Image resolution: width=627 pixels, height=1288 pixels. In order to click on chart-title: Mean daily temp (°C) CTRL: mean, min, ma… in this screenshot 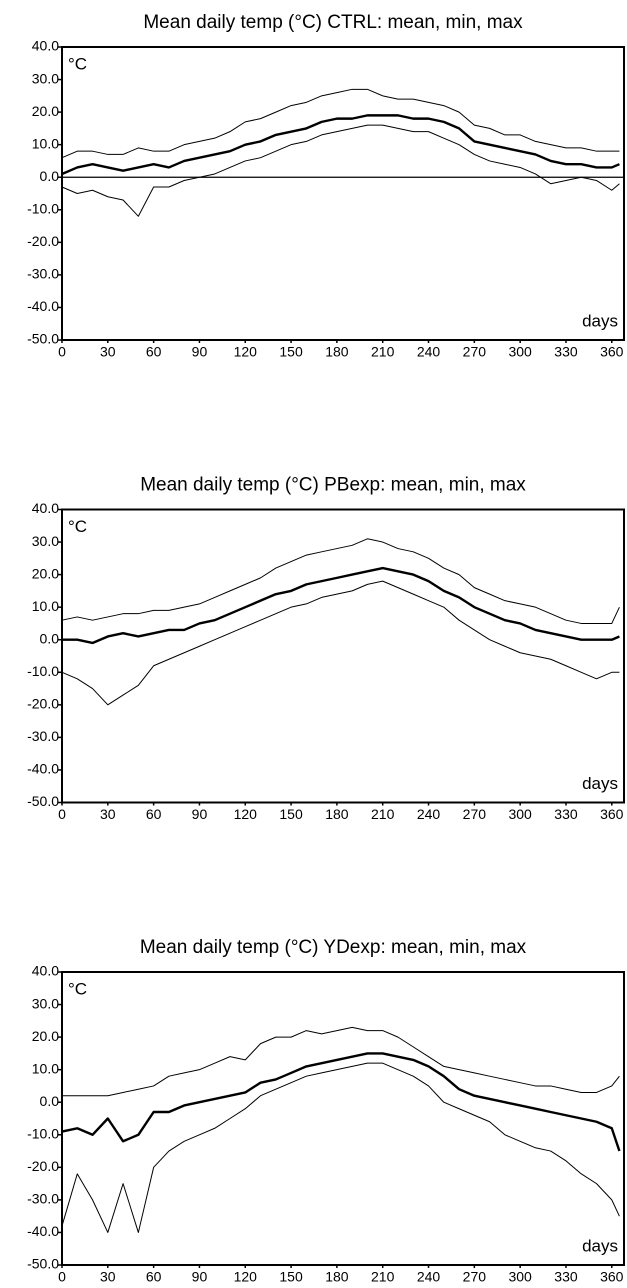, I will do `click(333, 22)`.